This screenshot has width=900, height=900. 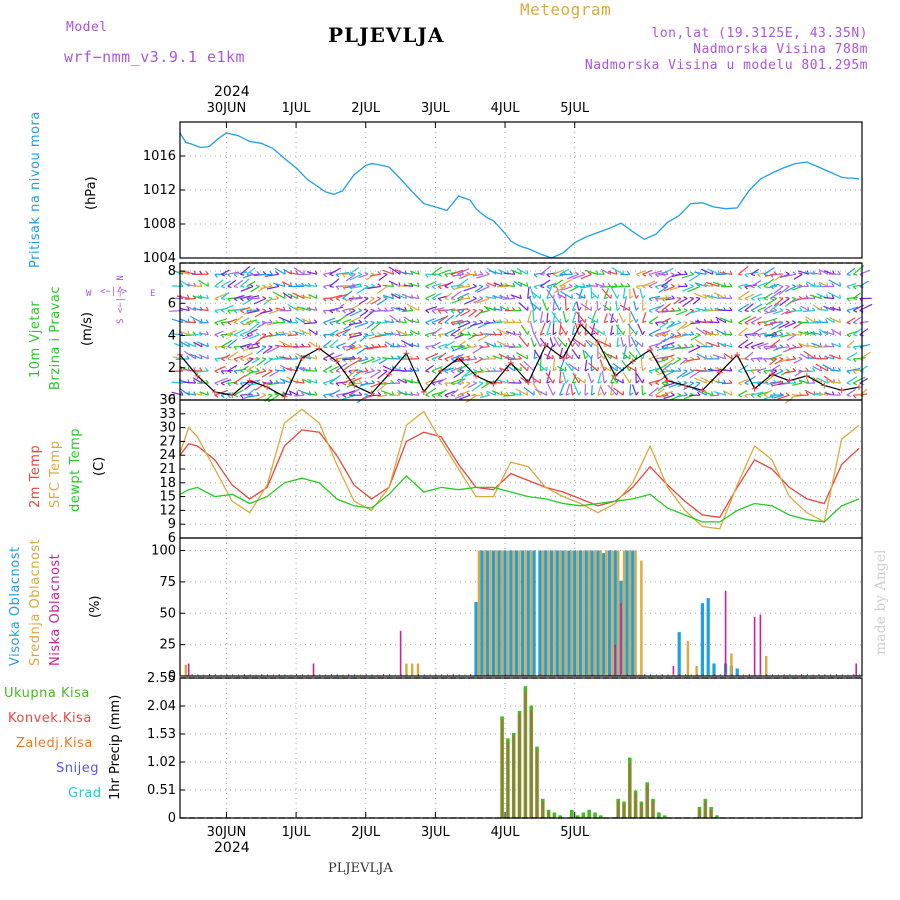 I want to click on wind-speed-line, so click(x=519, y=360).